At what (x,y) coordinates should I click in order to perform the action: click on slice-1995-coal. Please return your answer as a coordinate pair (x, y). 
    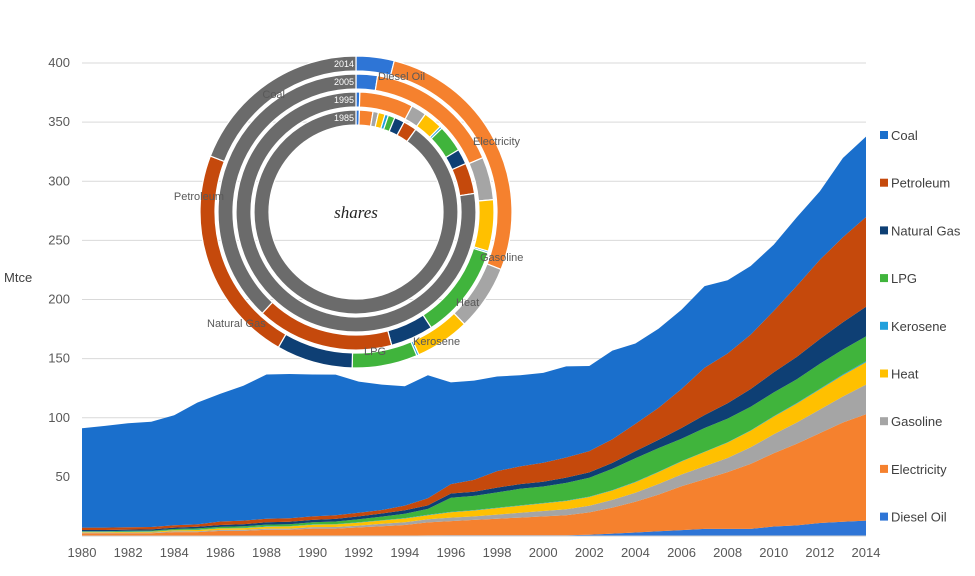
    Looking at the image, I should click on (356, 212).